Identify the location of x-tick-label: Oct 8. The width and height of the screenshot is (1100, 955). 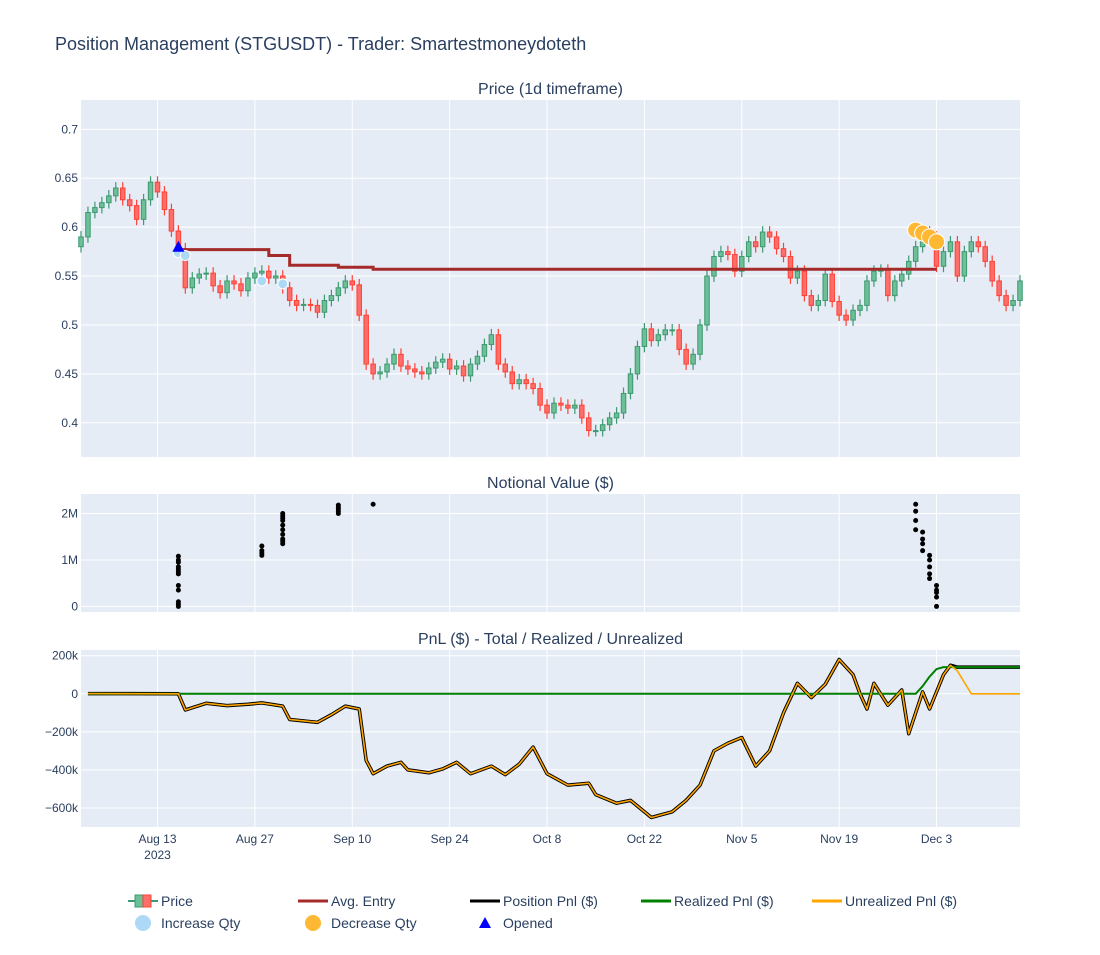
(547, 839).